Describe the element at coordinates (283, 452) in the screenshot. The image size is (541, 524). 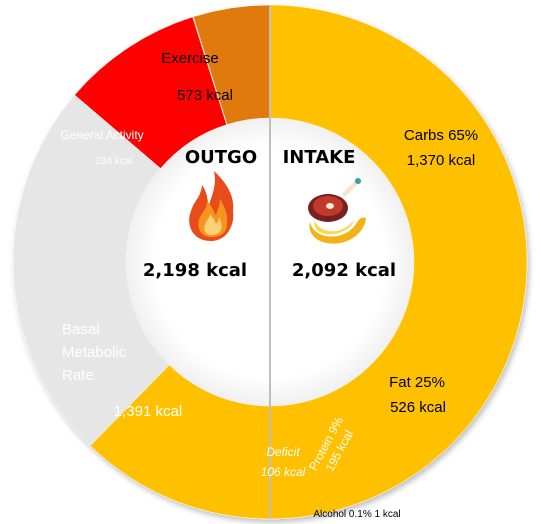
I see `deficit-label: Deficit` at that location.